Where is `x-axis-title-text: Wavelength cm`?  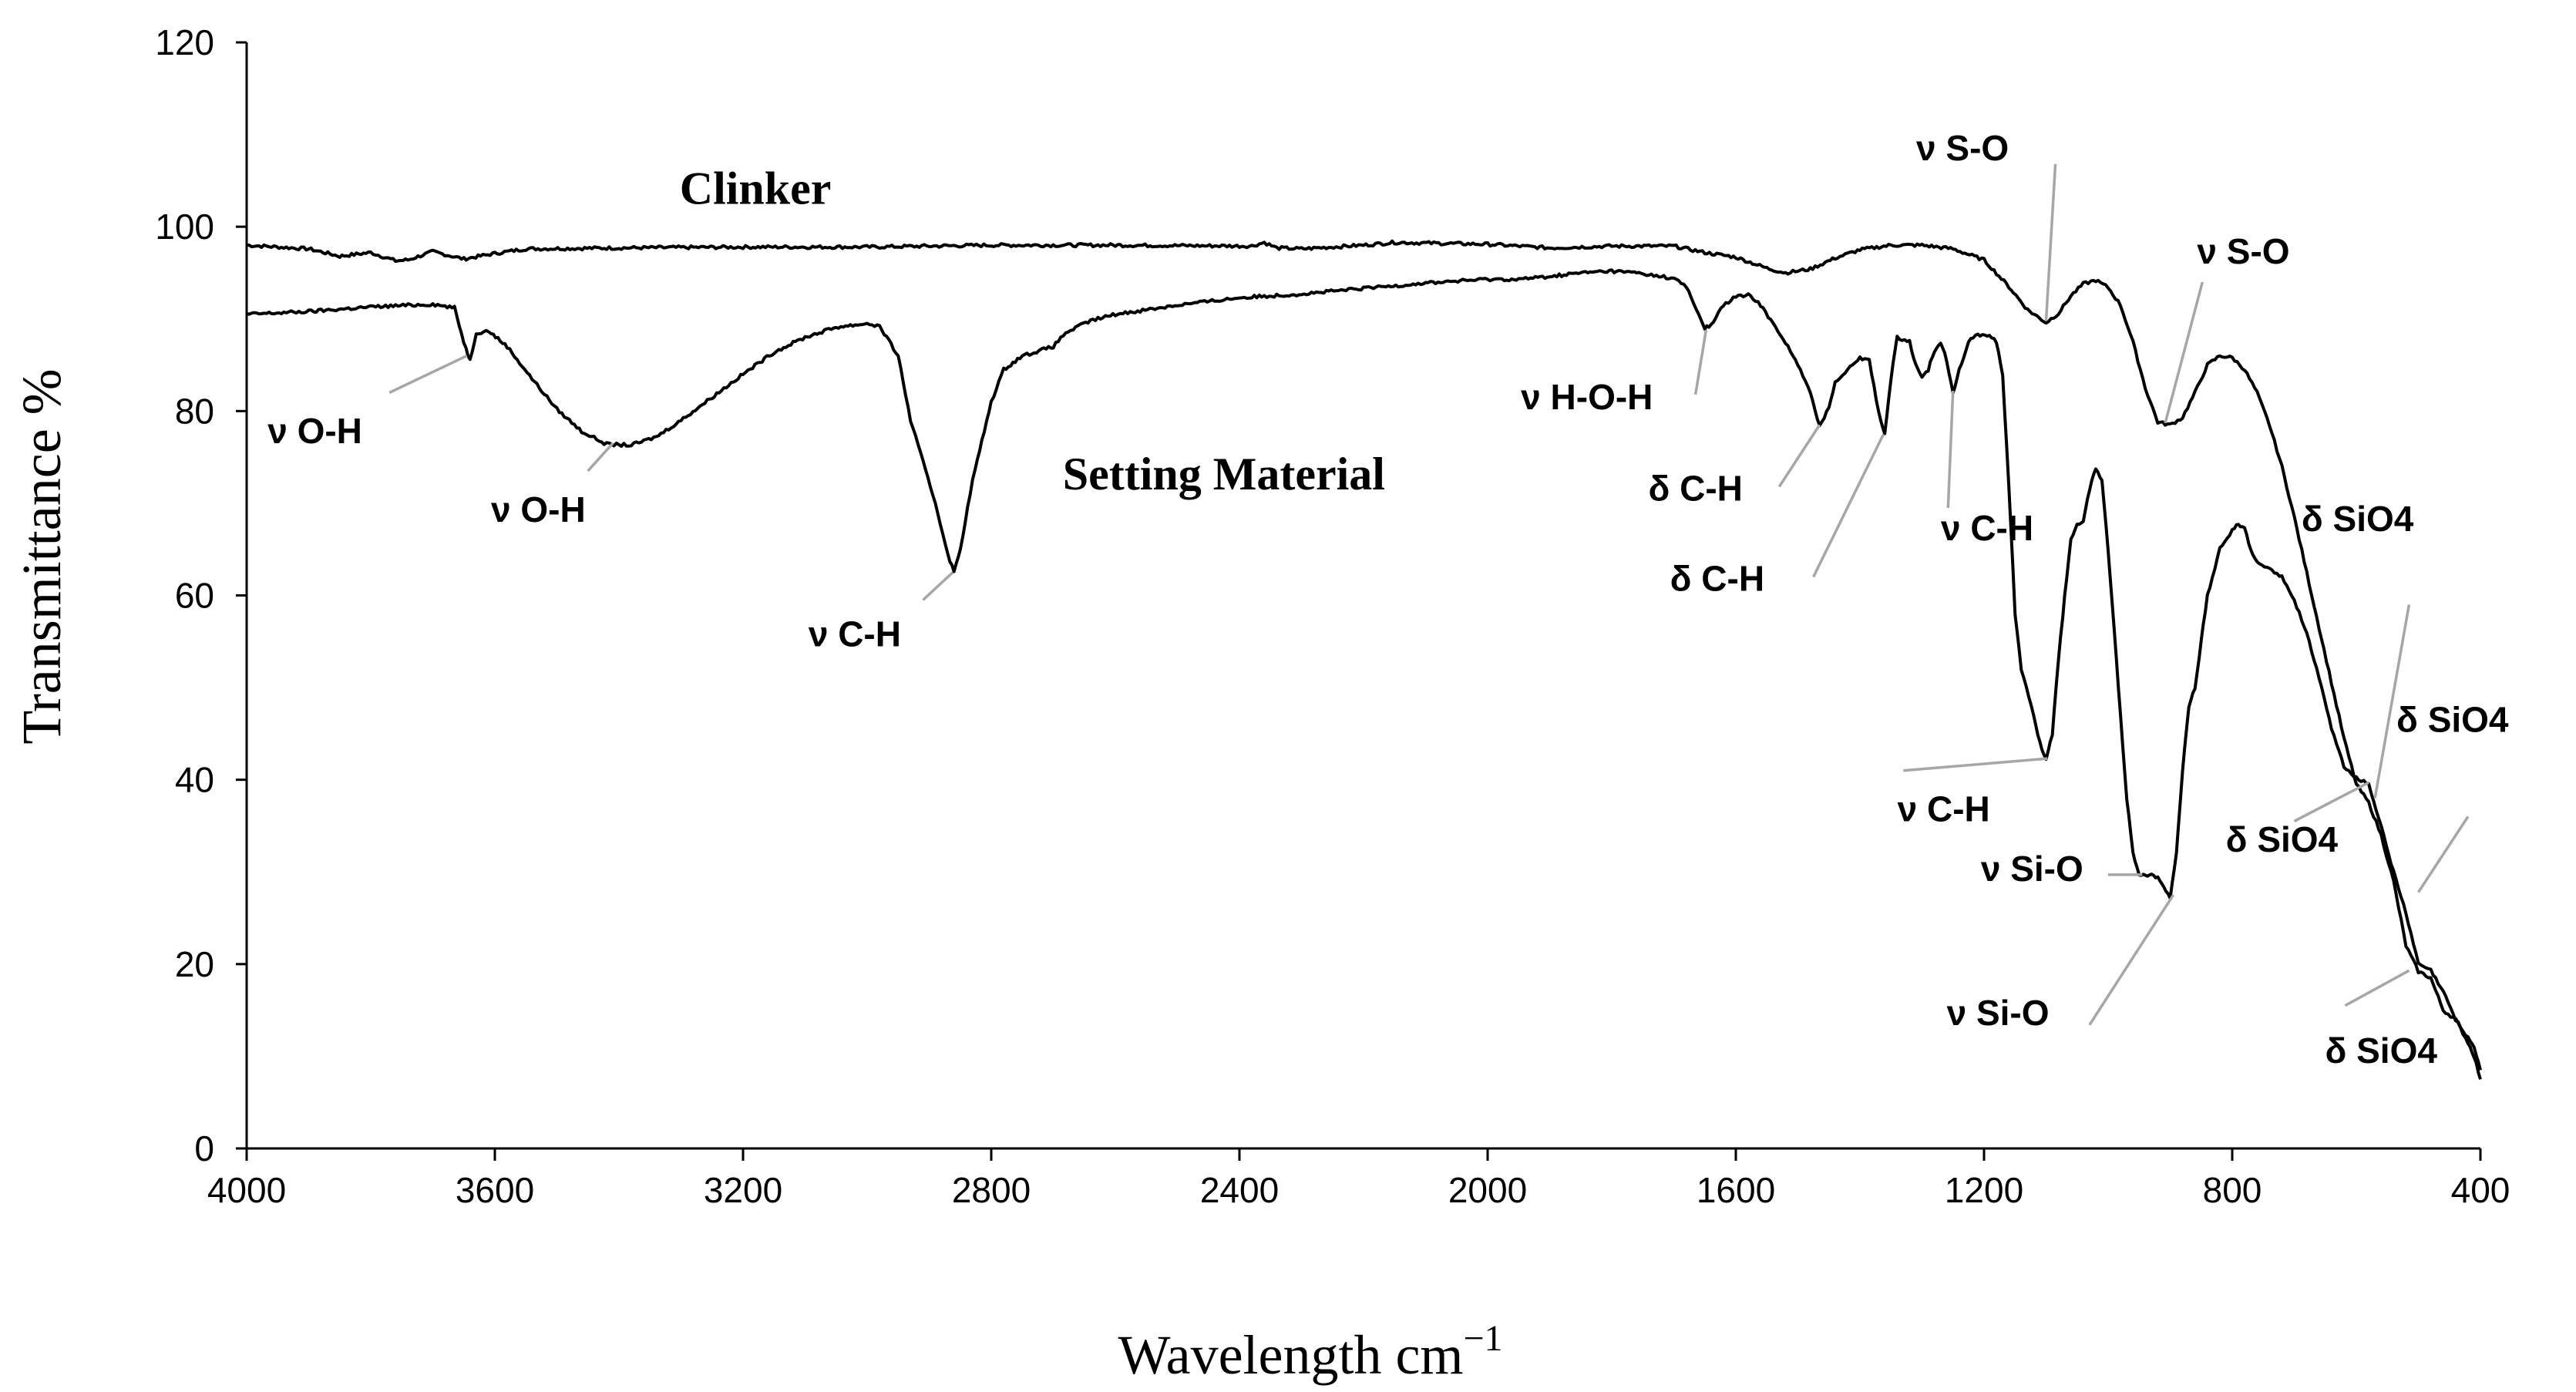 x-axis-title-text: Wavelength cm is located at coordinates (1290, 1355).